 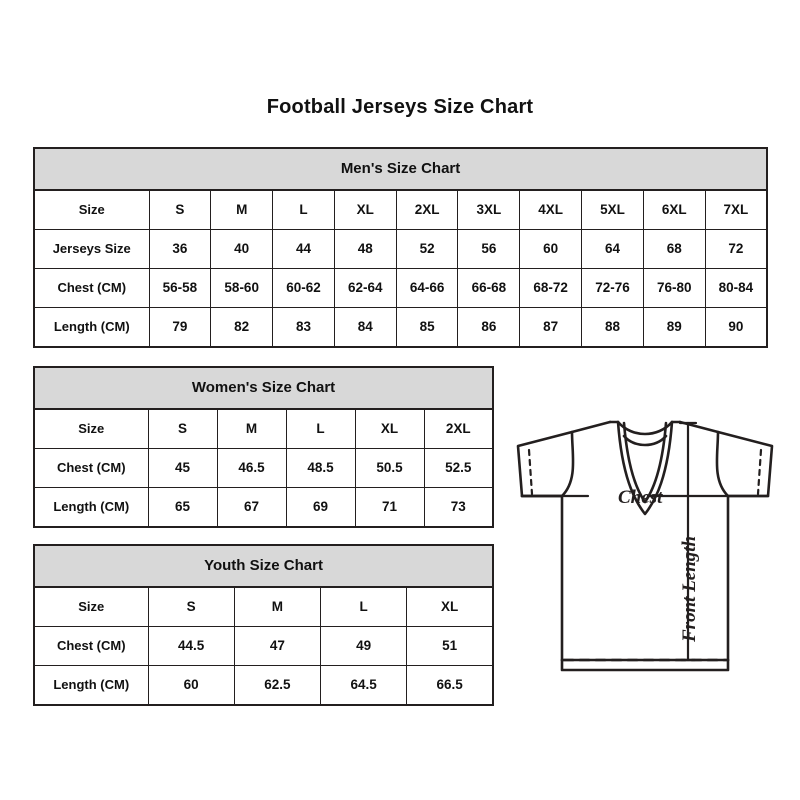 I want to click on table-row: Length (CM) 65 67 69 71 73, so click(x=263, y=507).